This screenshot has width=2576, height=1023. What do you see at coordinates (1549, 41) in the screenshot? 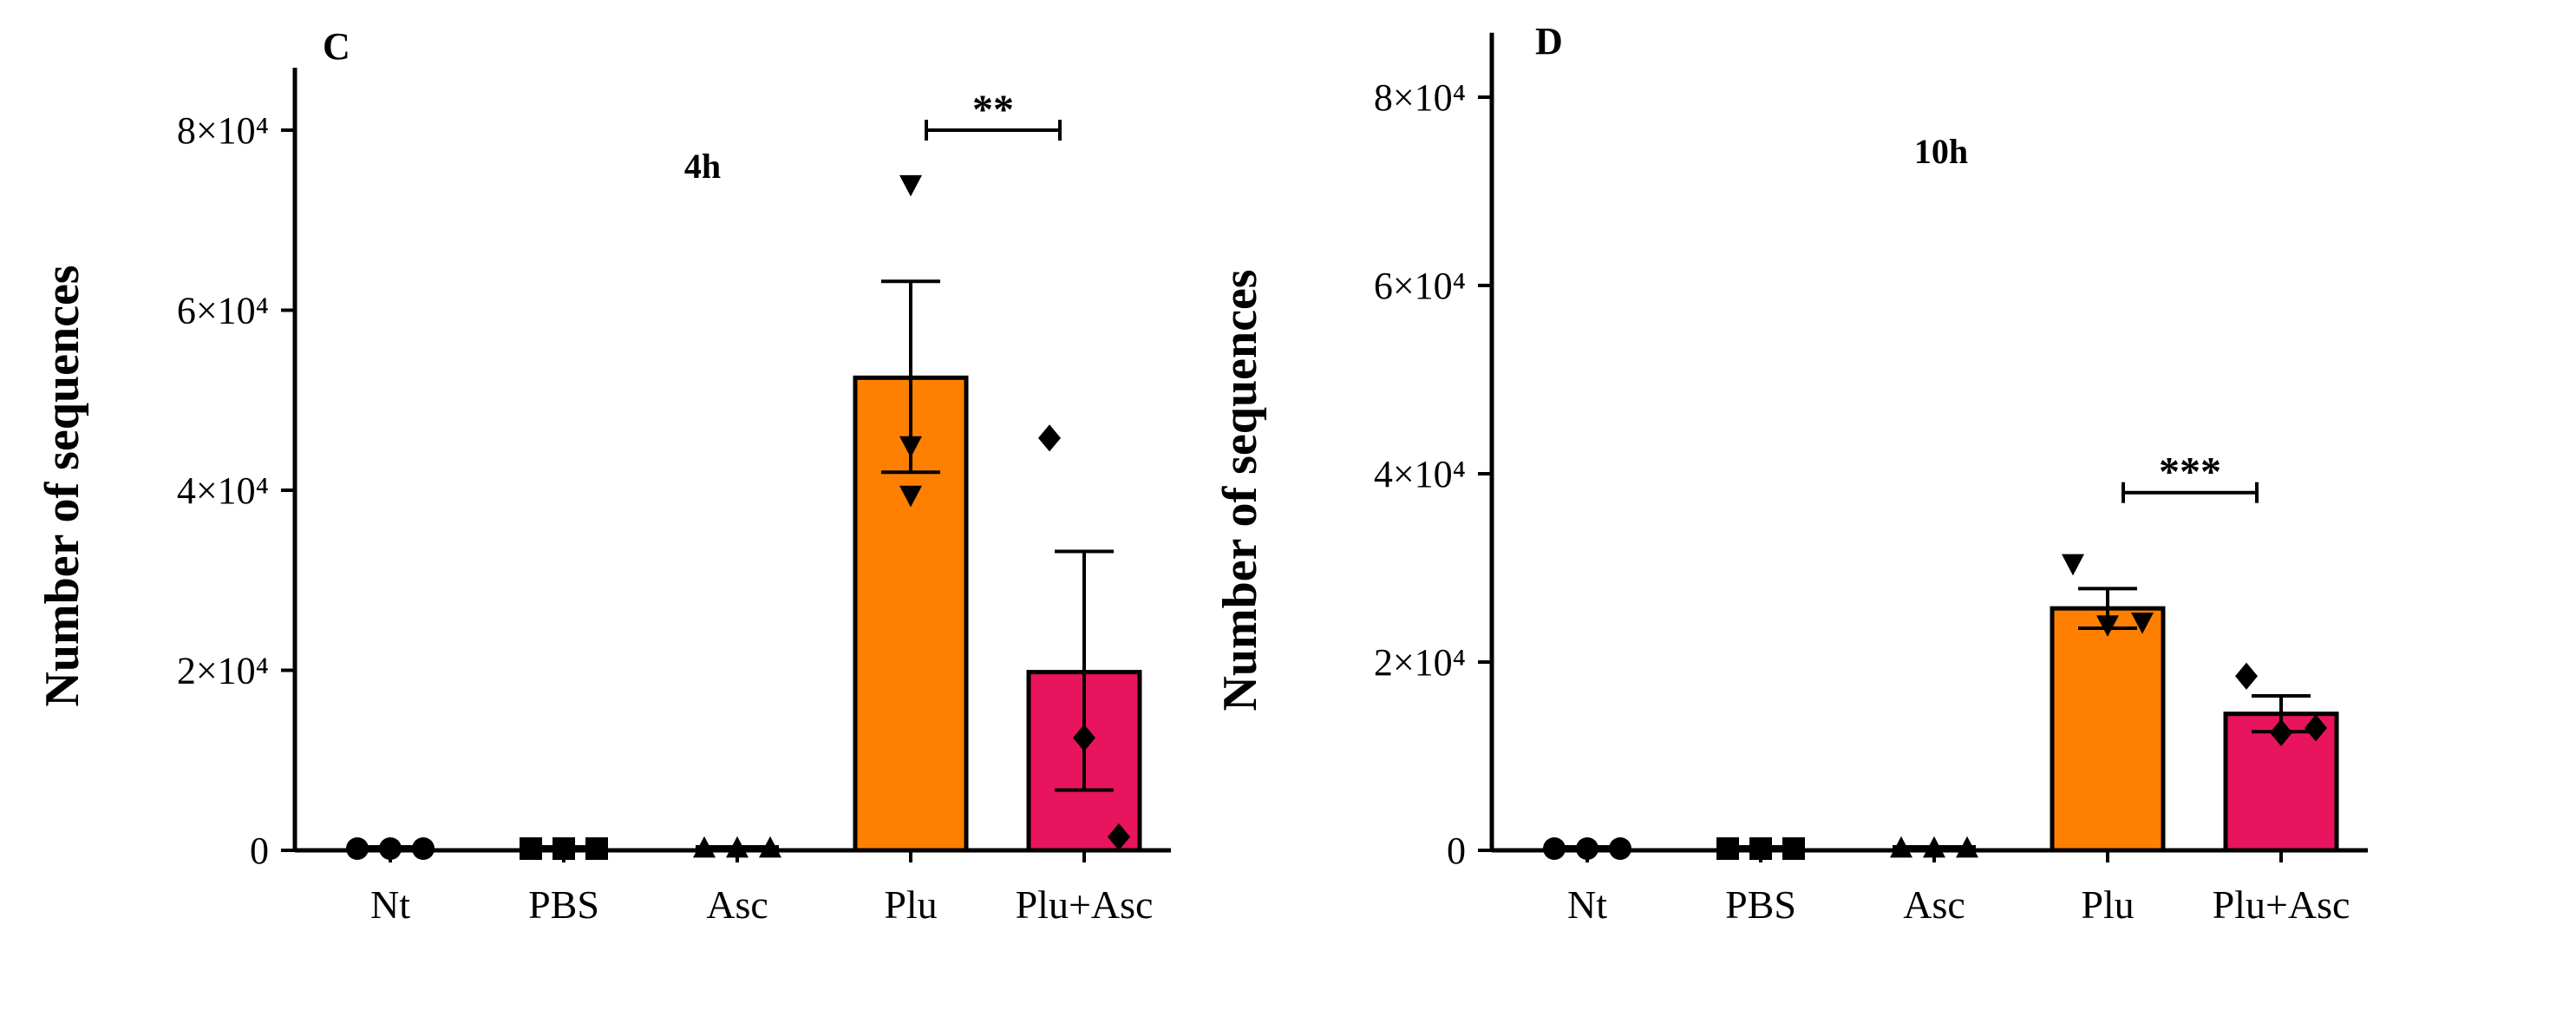
I see `panel-label: D` at bounding box center [1549, 41].